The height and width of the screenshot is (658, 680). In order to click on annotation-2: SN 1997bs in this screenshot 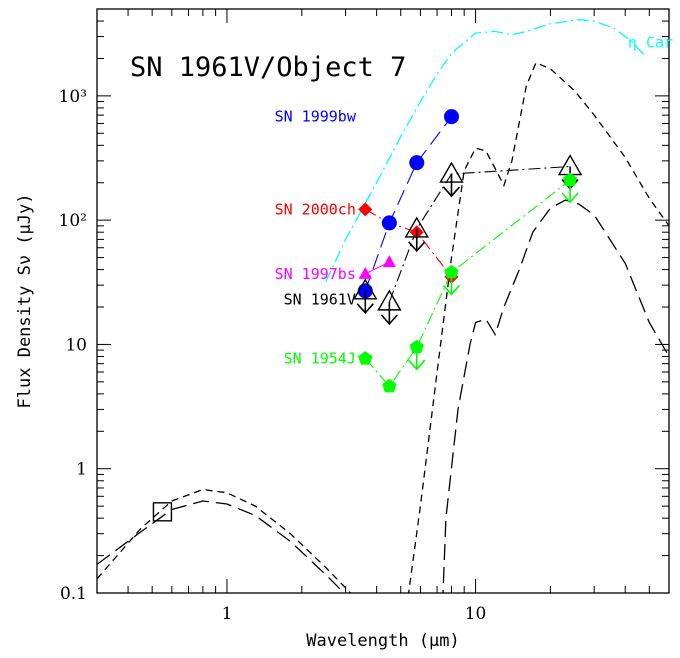, I will do `click(315, 274)`.